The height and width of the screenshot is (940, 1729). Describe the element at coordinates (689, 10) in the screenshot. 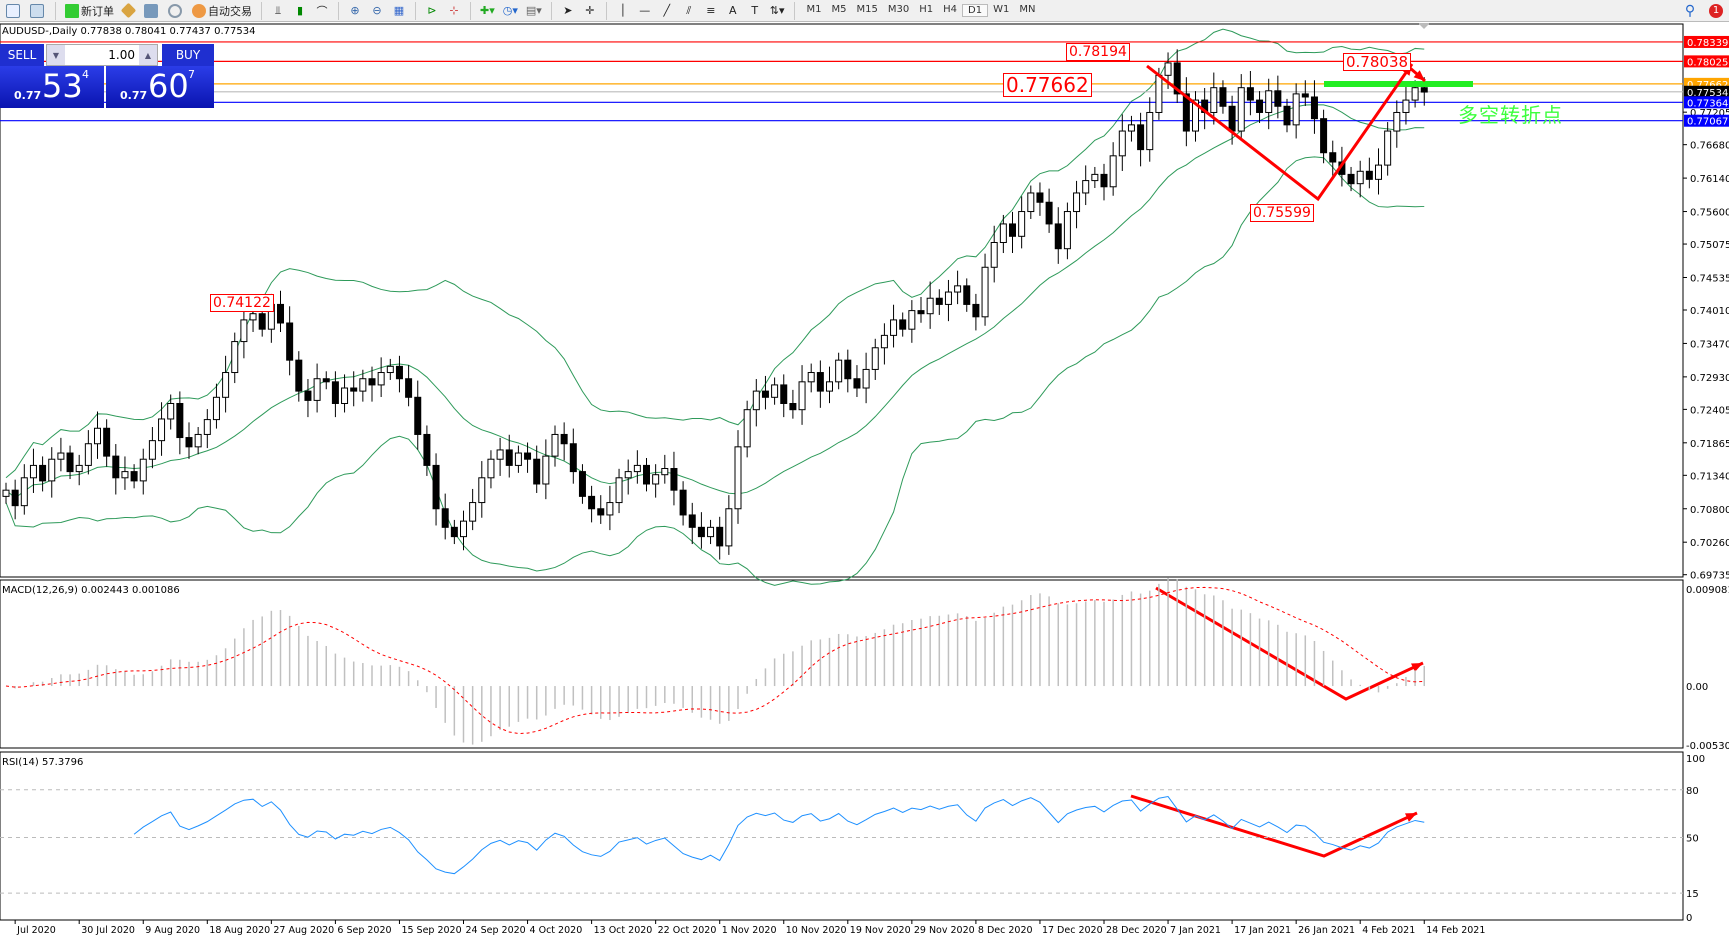

I see `channel-icon: ⫽` at that location.